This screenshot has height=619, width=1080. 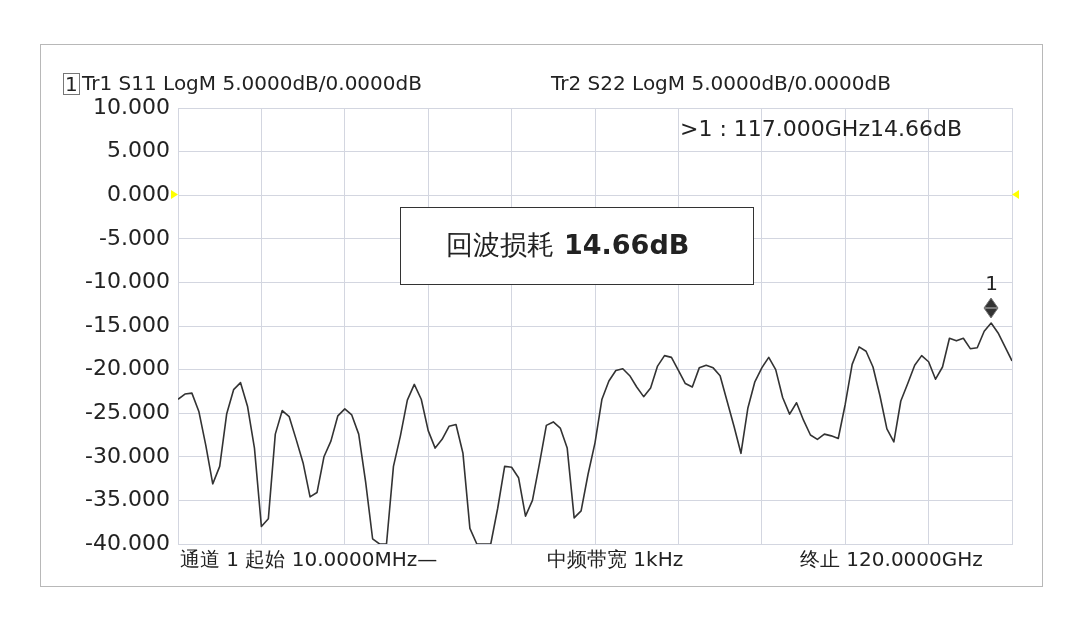 What do you see at coordinates (127, 368) in the screenshot?
I see `y-tick-label: -20.000` at bounding box center [127, 368].